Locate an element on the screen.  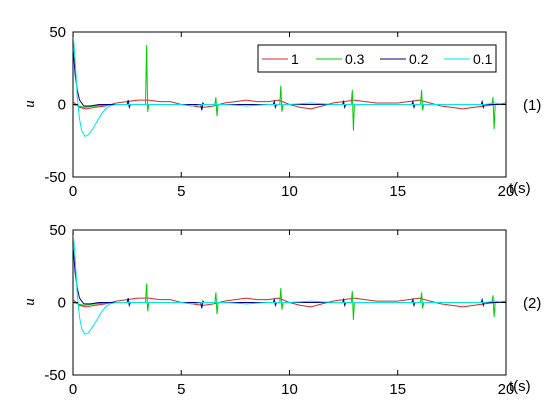
x-tick-label-2-1: 0 is located at coordinates (73, 389).